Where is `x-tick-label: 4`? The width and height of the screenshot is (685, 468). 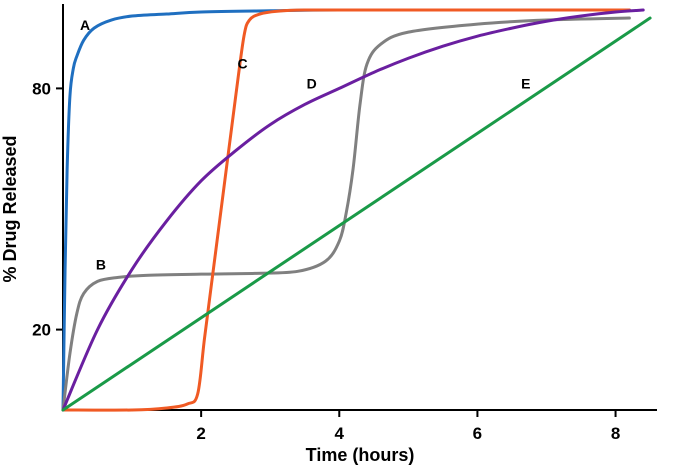 x-tick-label: 4 is located at coordinates (340, 433).